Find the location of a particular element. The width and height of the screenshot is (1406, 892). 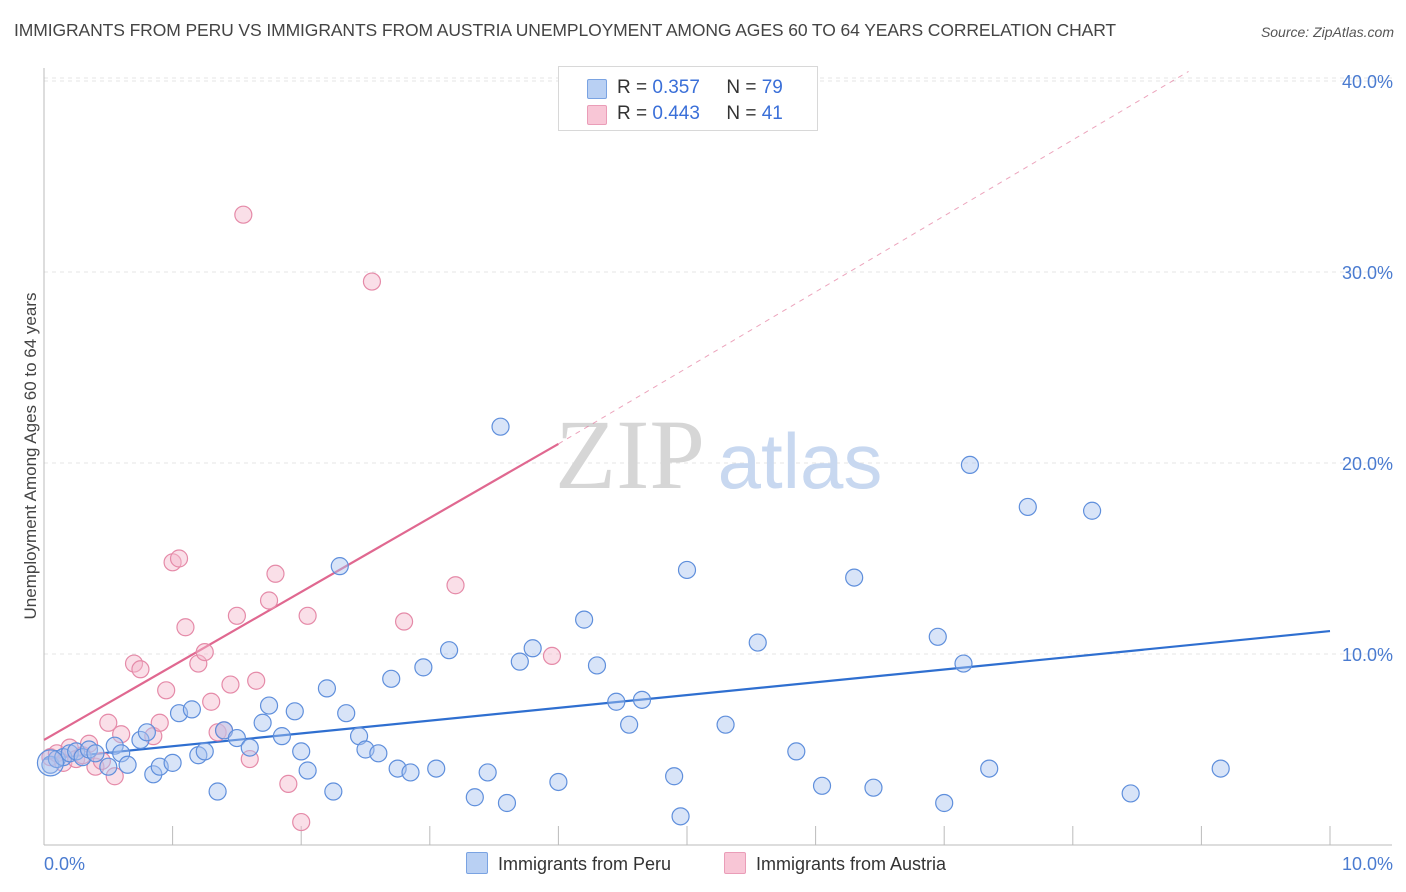

y-tick-label: 20.0% is located at coordinates (1367, 464).